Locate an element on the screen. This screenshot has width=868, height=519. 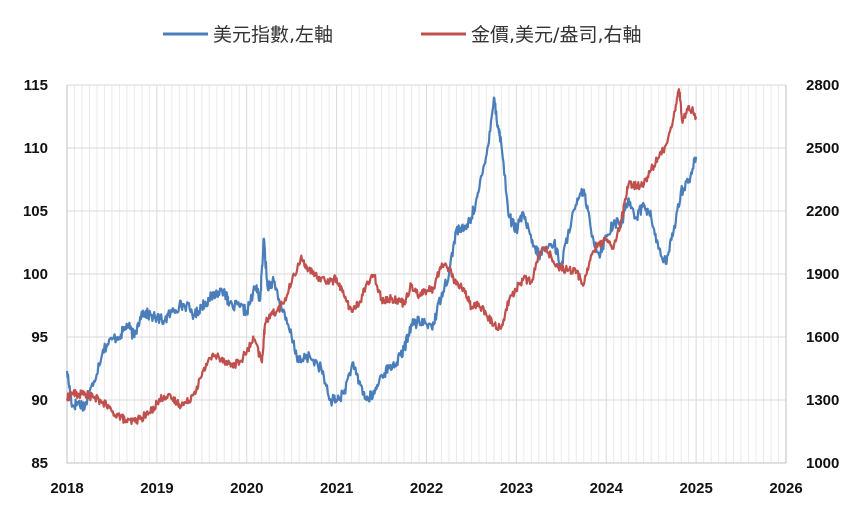
x-tick-label: 2020 is located at coordinates (246, 488).